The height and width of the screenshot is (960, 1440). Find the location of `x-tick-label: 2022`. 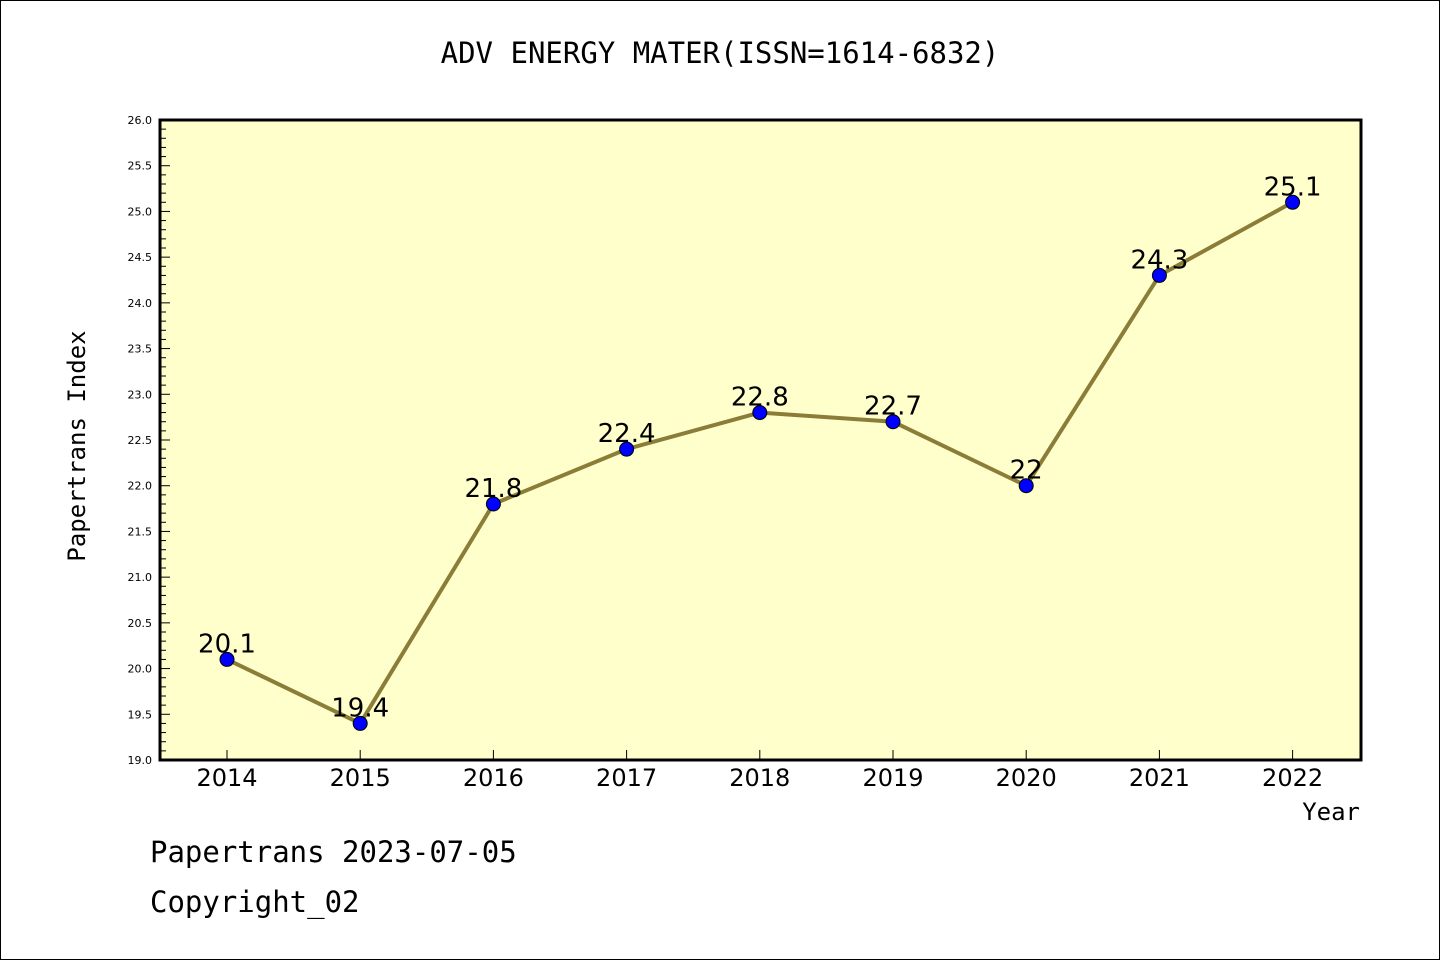

x-tick-label: 2022 is located at coordinates (1292, 778).